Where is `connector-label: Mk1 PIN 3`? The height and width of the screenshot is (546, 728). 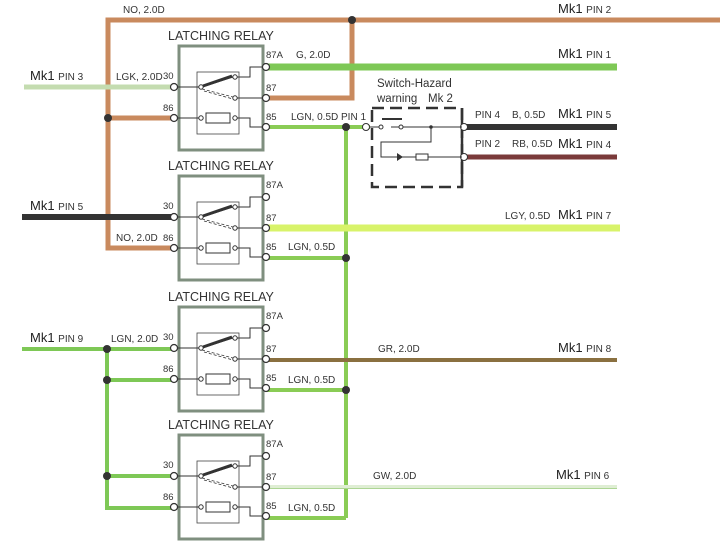
connector-label: Mk1 PIN 3 is located at coordinates (57, 75).